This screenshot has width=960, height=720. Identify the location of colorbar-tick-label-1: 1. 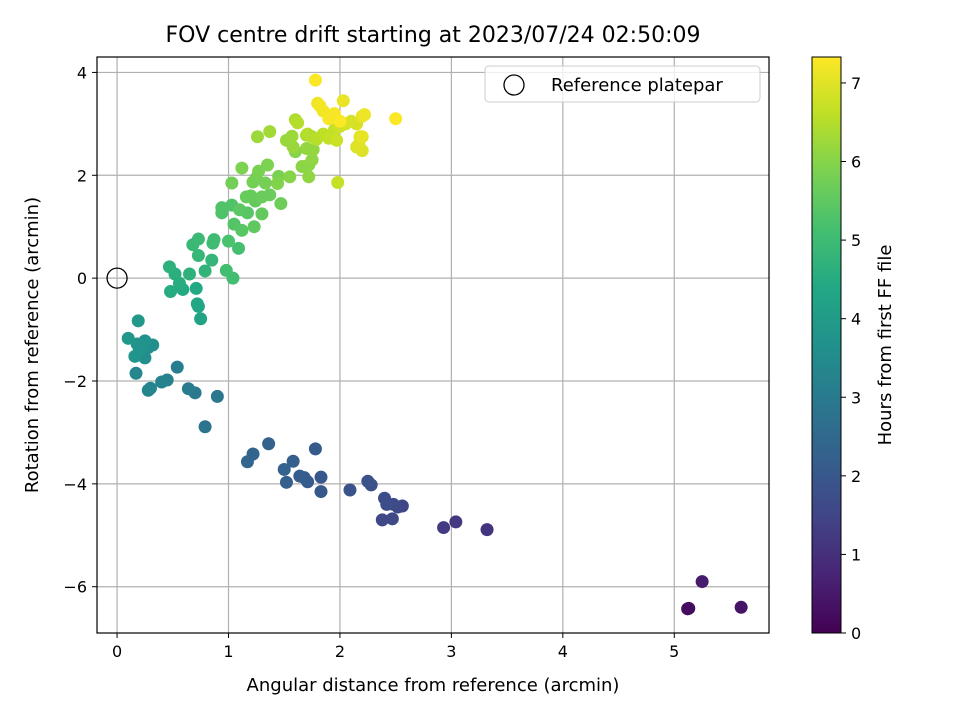
(856, 554).